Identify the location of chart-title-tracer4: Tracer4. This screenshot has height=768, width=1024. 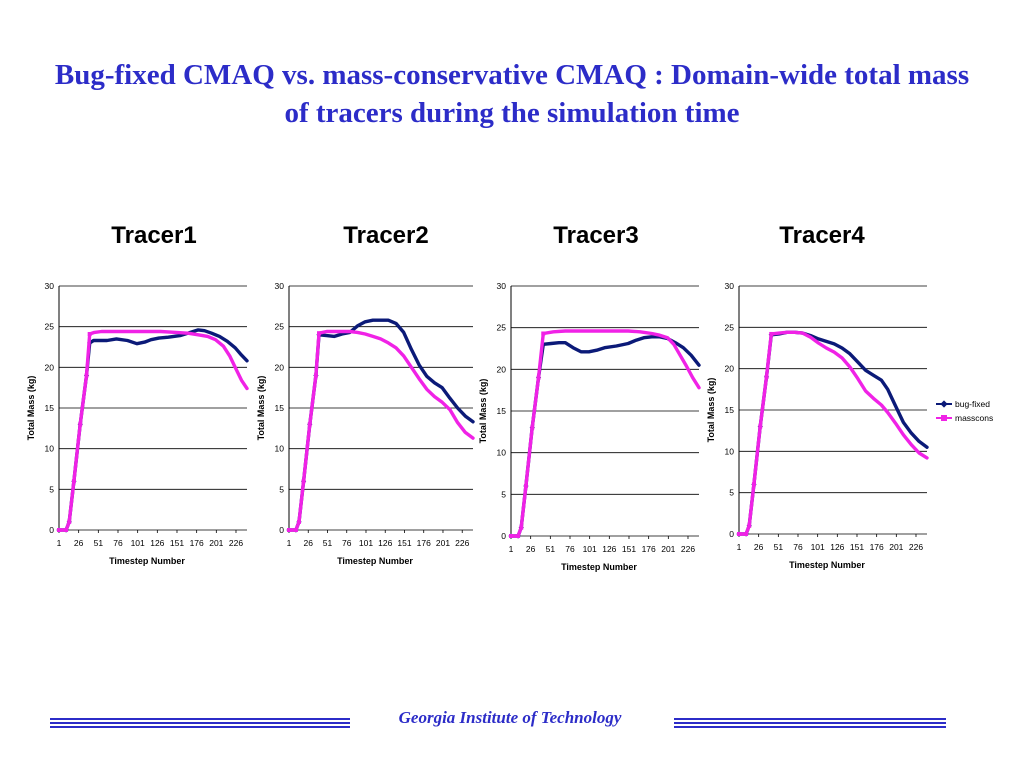
(822, 235).